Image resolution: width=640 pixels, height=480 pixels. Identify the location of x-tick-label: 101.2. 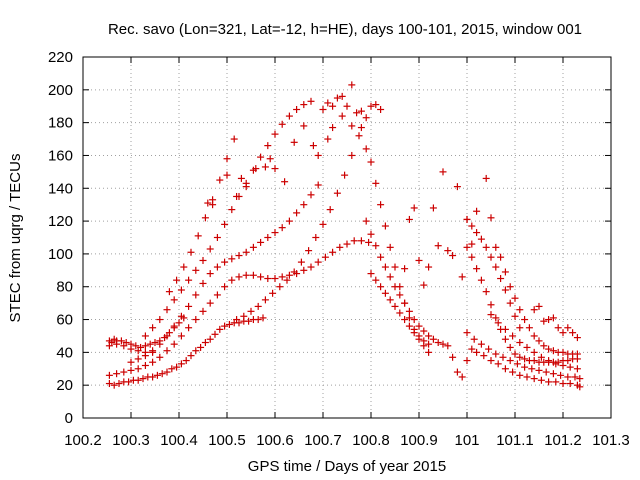
(563, 440).